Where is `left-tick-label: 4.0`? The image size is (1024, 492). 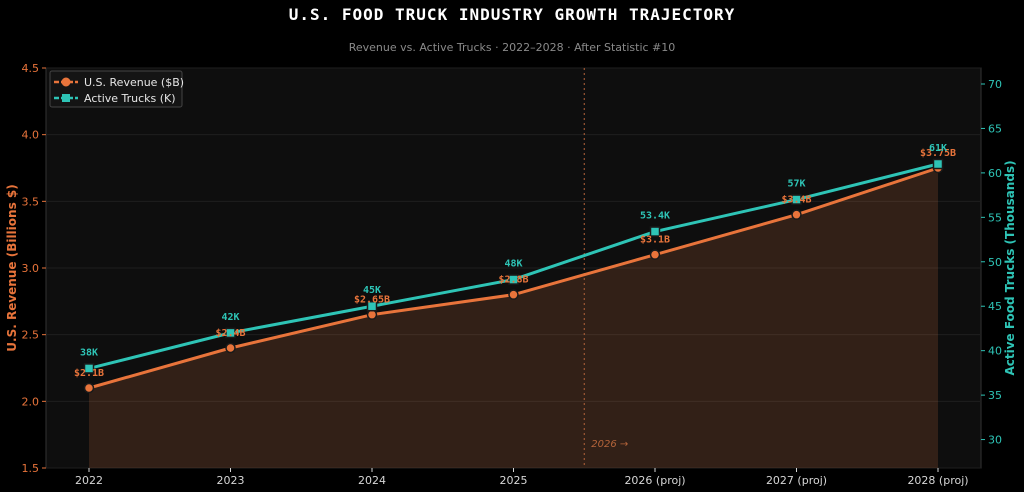 left-tick-label: 4.0 is located at coordinates (31, 135).